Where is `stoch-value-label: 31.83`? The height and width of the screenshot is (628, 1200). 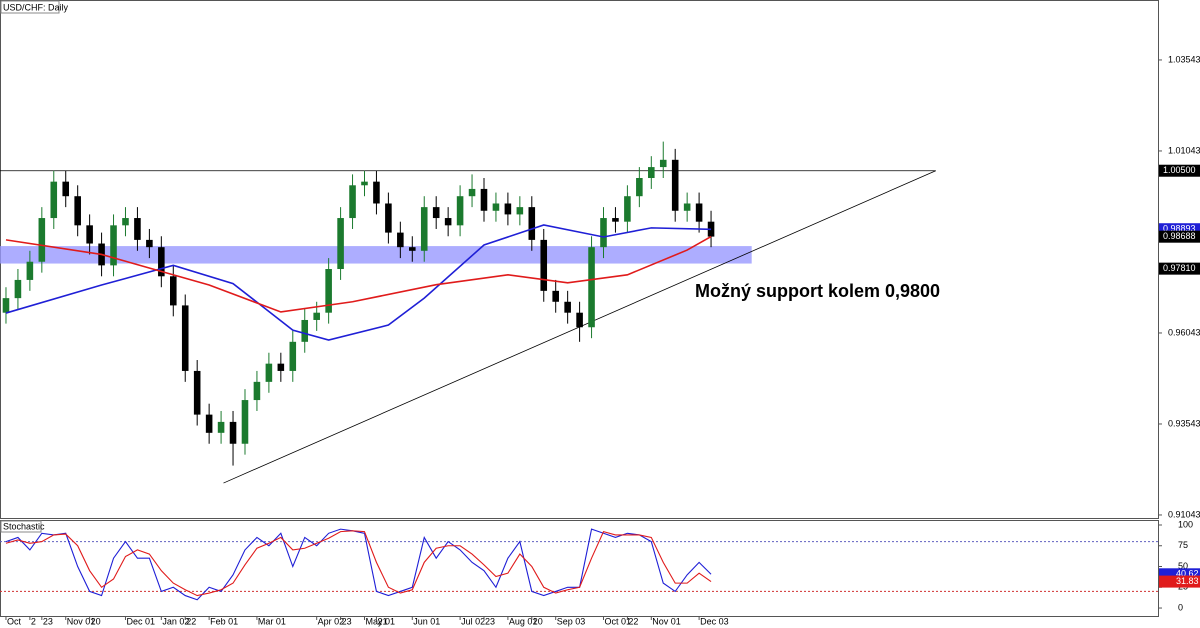 stoch-value-label: 31.83 is located at coordinates (1187, 581).